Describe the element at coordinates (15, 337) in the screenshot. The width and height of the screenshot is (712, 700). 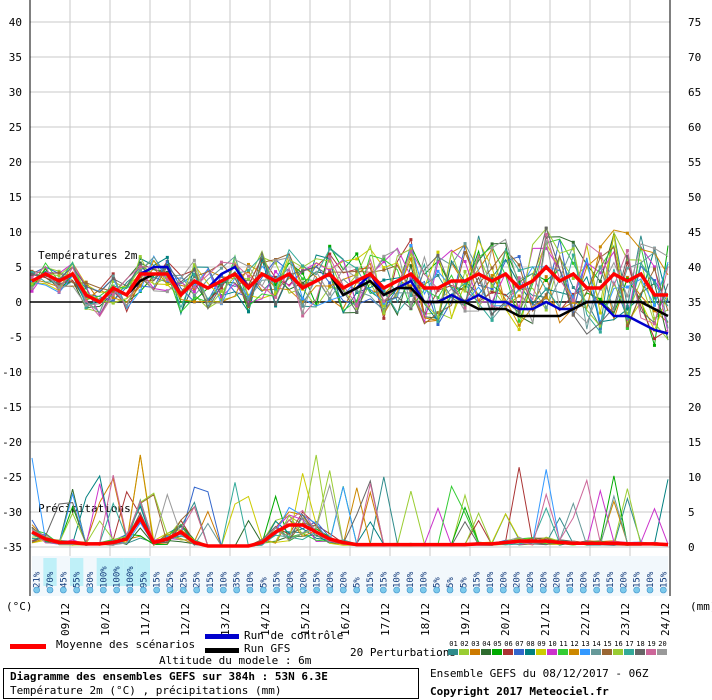
I see `left-tick-label: -5` at that location.